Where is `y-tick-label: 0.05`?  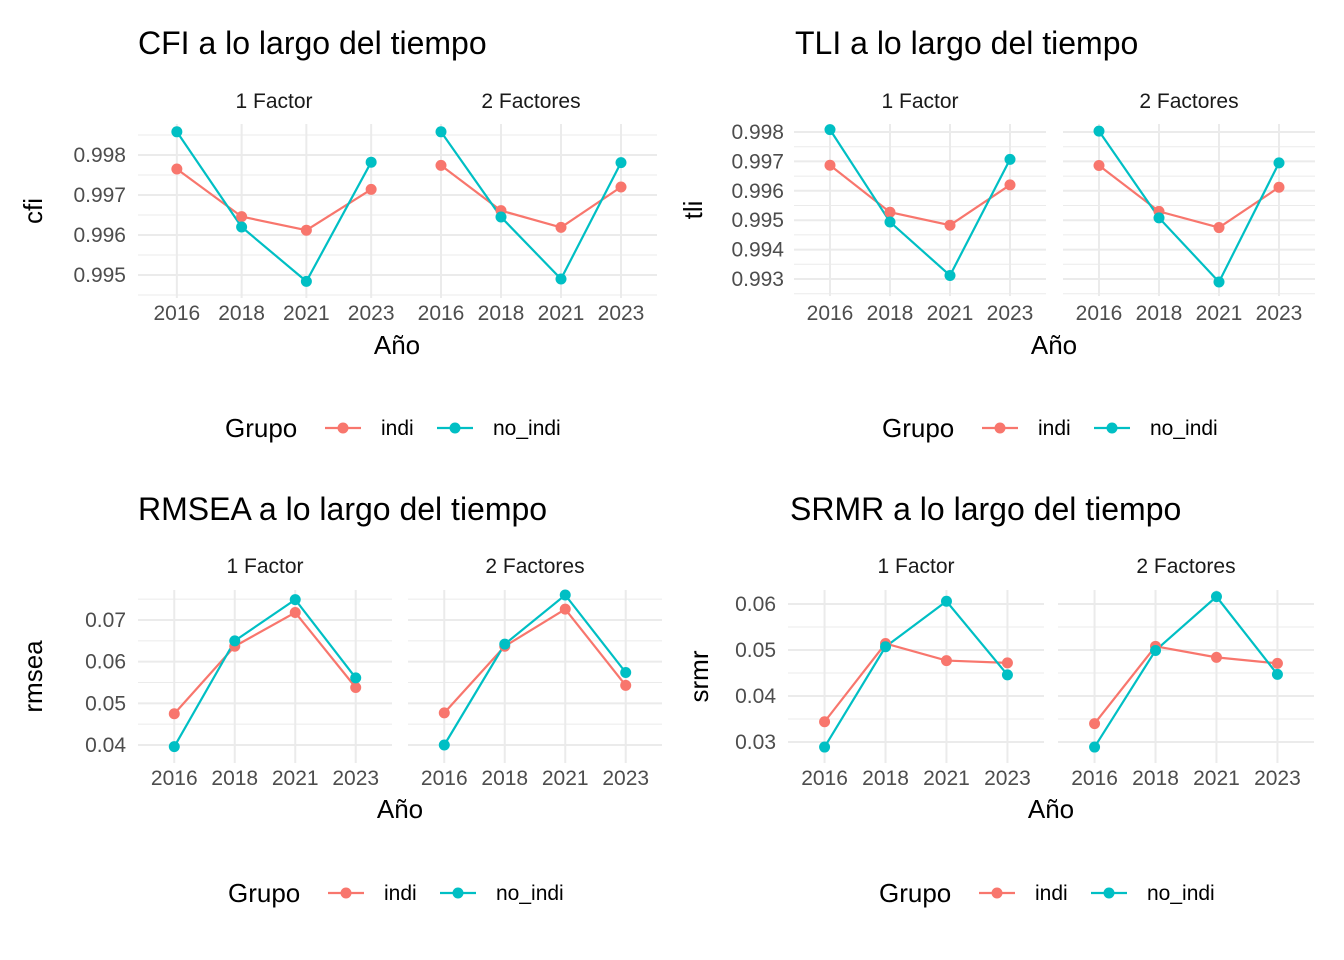
y-tick-label: 0.05 is located at coordinates (105, 703).